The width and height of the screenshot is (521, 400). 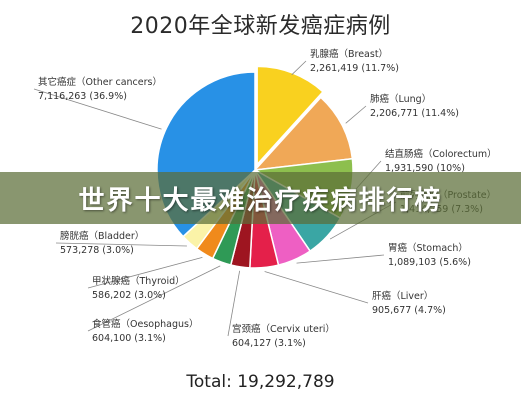 What do you see at coordinates (129, 338) in the screenshot?
I see `slice-value-7: 604,100 (3.1%)` at bounding box center [129, 338].